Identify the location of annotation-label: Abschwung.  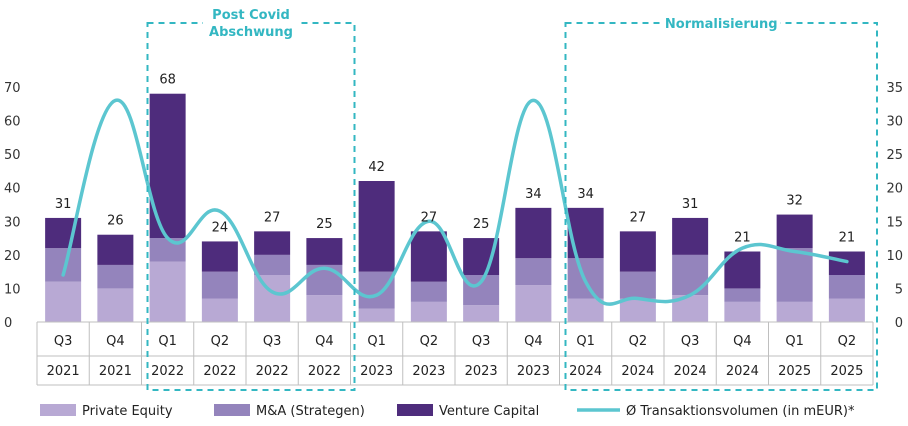
(251, 32).